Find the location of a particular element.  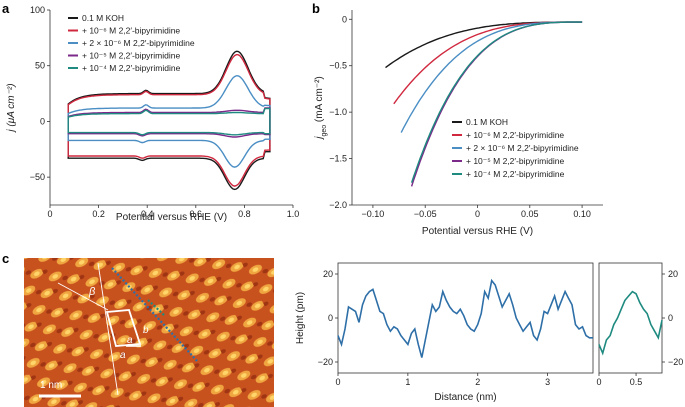

chart-c-zoom-profile: 0 0.5 20 0 −20 is located at coordinates (639, 324).